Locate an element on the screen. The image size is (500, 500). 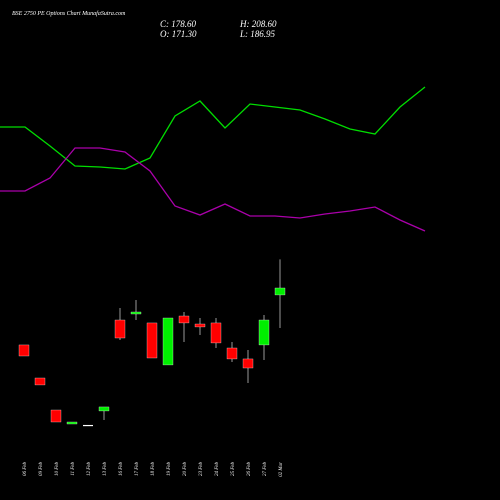
x-tick-label: 23 Feb is located at coordinates (201, 469).